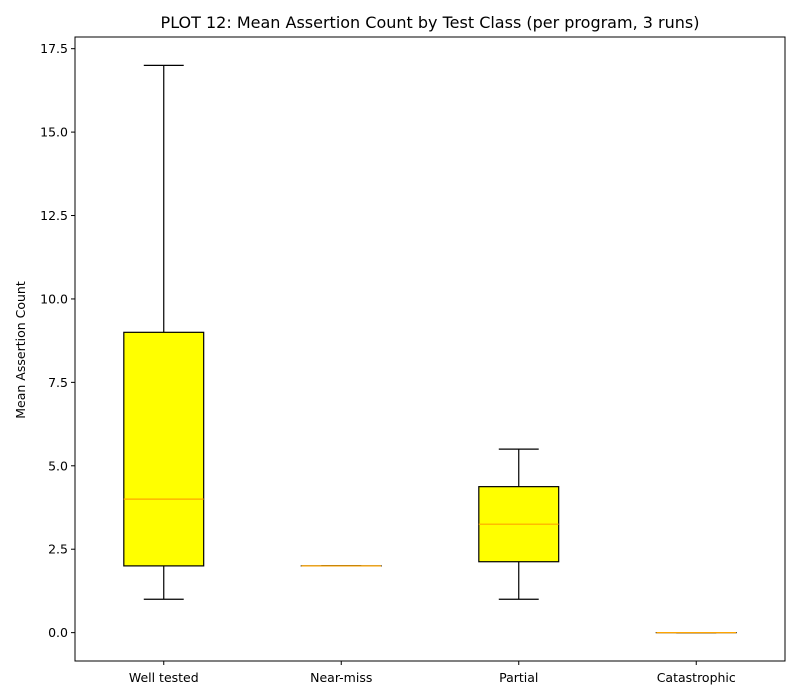  What do you see at coordinates (54, 215) in the screenshot?
I see `y-tick-label: 12.5` at bounding box center [54, 215].